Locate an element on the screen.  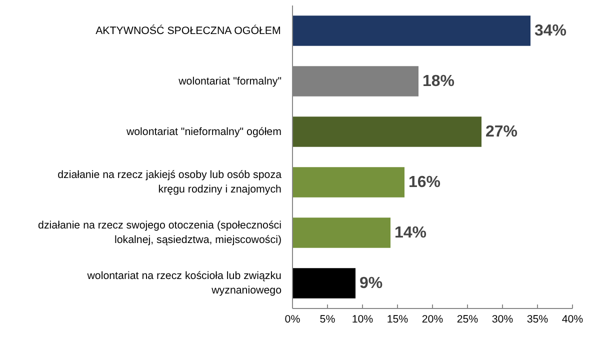
data-label: 34% is located at coordinates (550, 31).